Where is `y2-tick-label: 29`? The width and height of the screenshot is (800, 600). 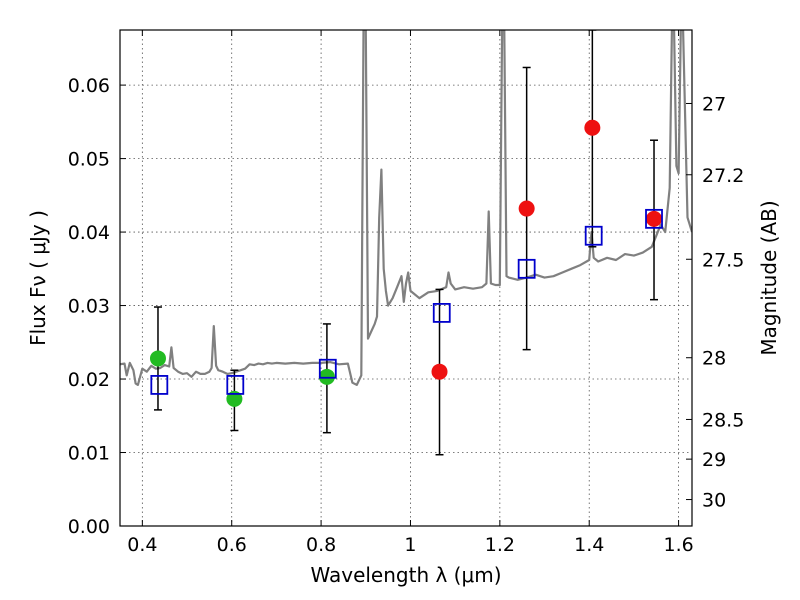 y2-tick-label: 29 is located at coordinates (714, 460).